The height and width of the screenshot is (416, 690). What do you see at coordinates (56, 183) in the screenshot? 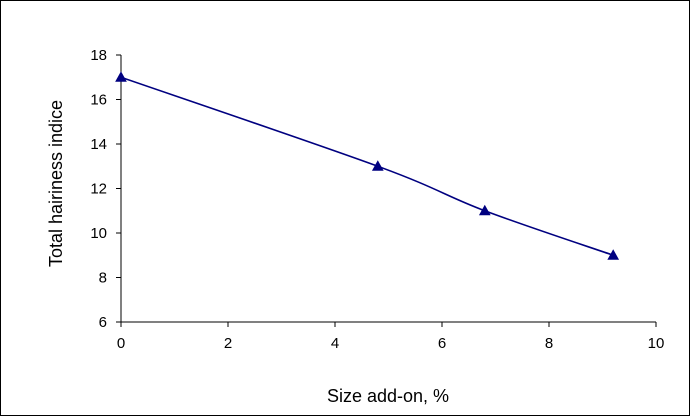
I see `y-axis-title: Total hairiness indice` at bounding box center [56, 183].